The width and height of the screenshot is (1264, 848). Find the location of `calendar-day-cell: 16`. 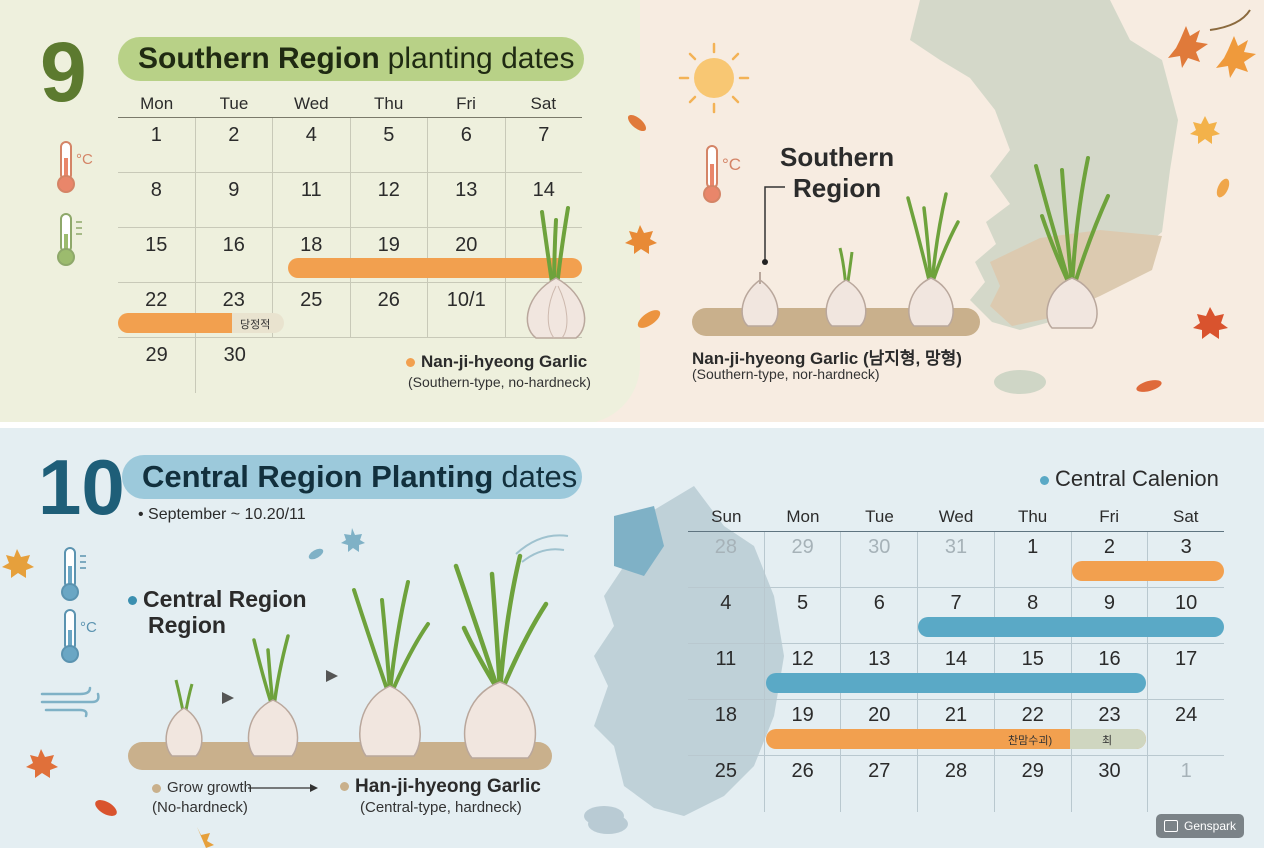

calendar-day-cell: 16 is located at coordinates (233, 255).